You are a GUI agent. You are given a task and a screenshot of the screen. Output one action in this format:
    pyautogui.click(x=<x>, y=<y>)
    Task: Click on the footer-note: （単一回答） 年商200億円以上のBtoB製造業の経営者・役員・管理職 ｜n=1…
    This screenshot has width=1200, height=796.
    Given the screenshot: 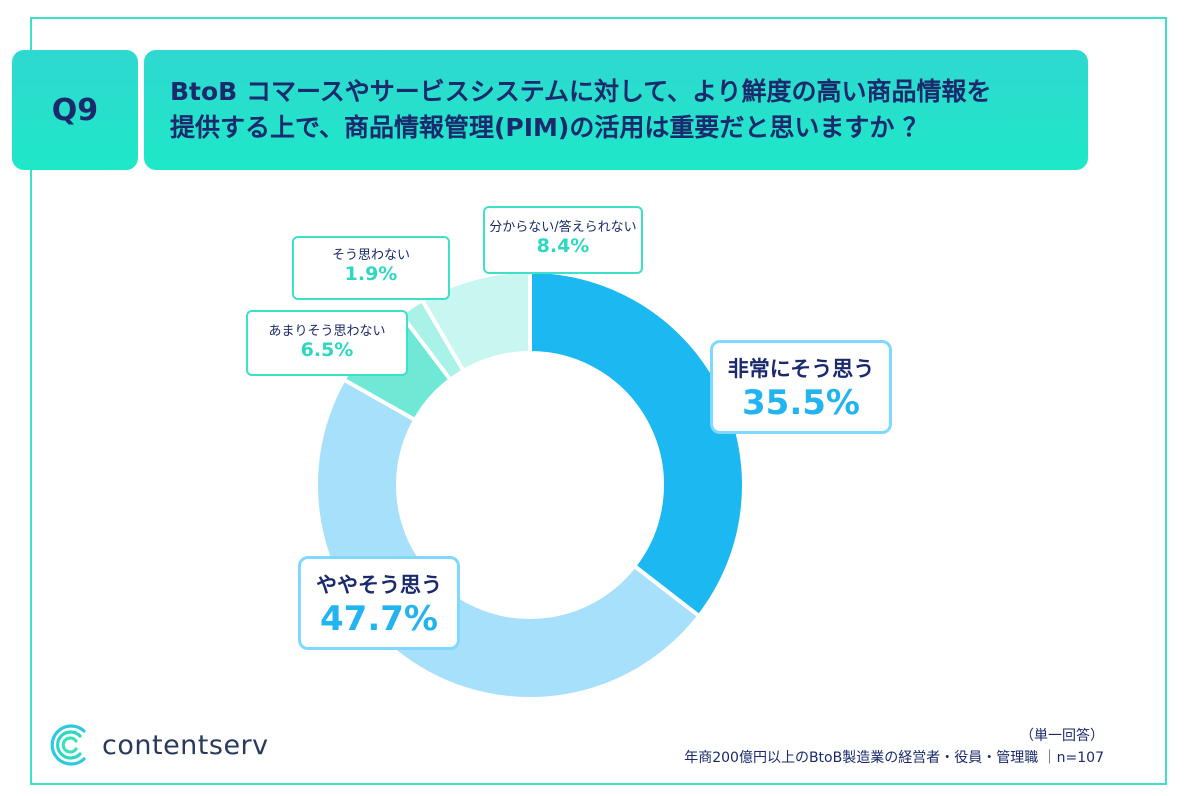 What is the action you would take?
    pyautogui.click(x=894, y=747)
    